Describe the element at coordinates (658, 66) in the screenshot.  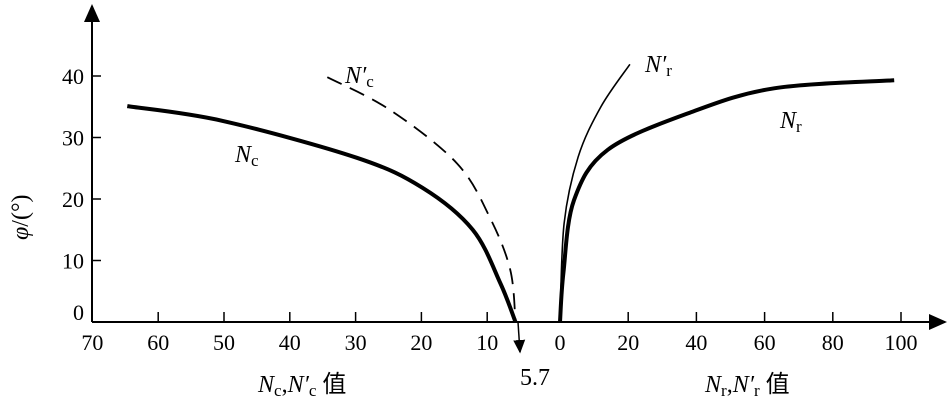
I see `curve-label-nr-prime: N′r` at that location.